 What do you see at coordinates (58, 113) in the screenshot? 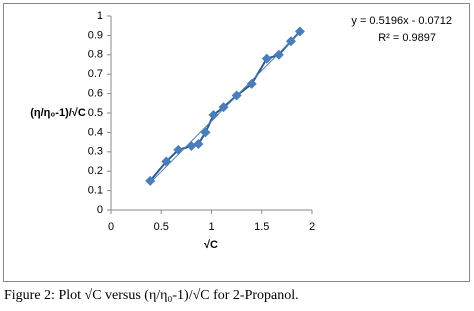
I see `y-axis-label: (η/η₀-1)/√C` at bounding box center [58, 113].